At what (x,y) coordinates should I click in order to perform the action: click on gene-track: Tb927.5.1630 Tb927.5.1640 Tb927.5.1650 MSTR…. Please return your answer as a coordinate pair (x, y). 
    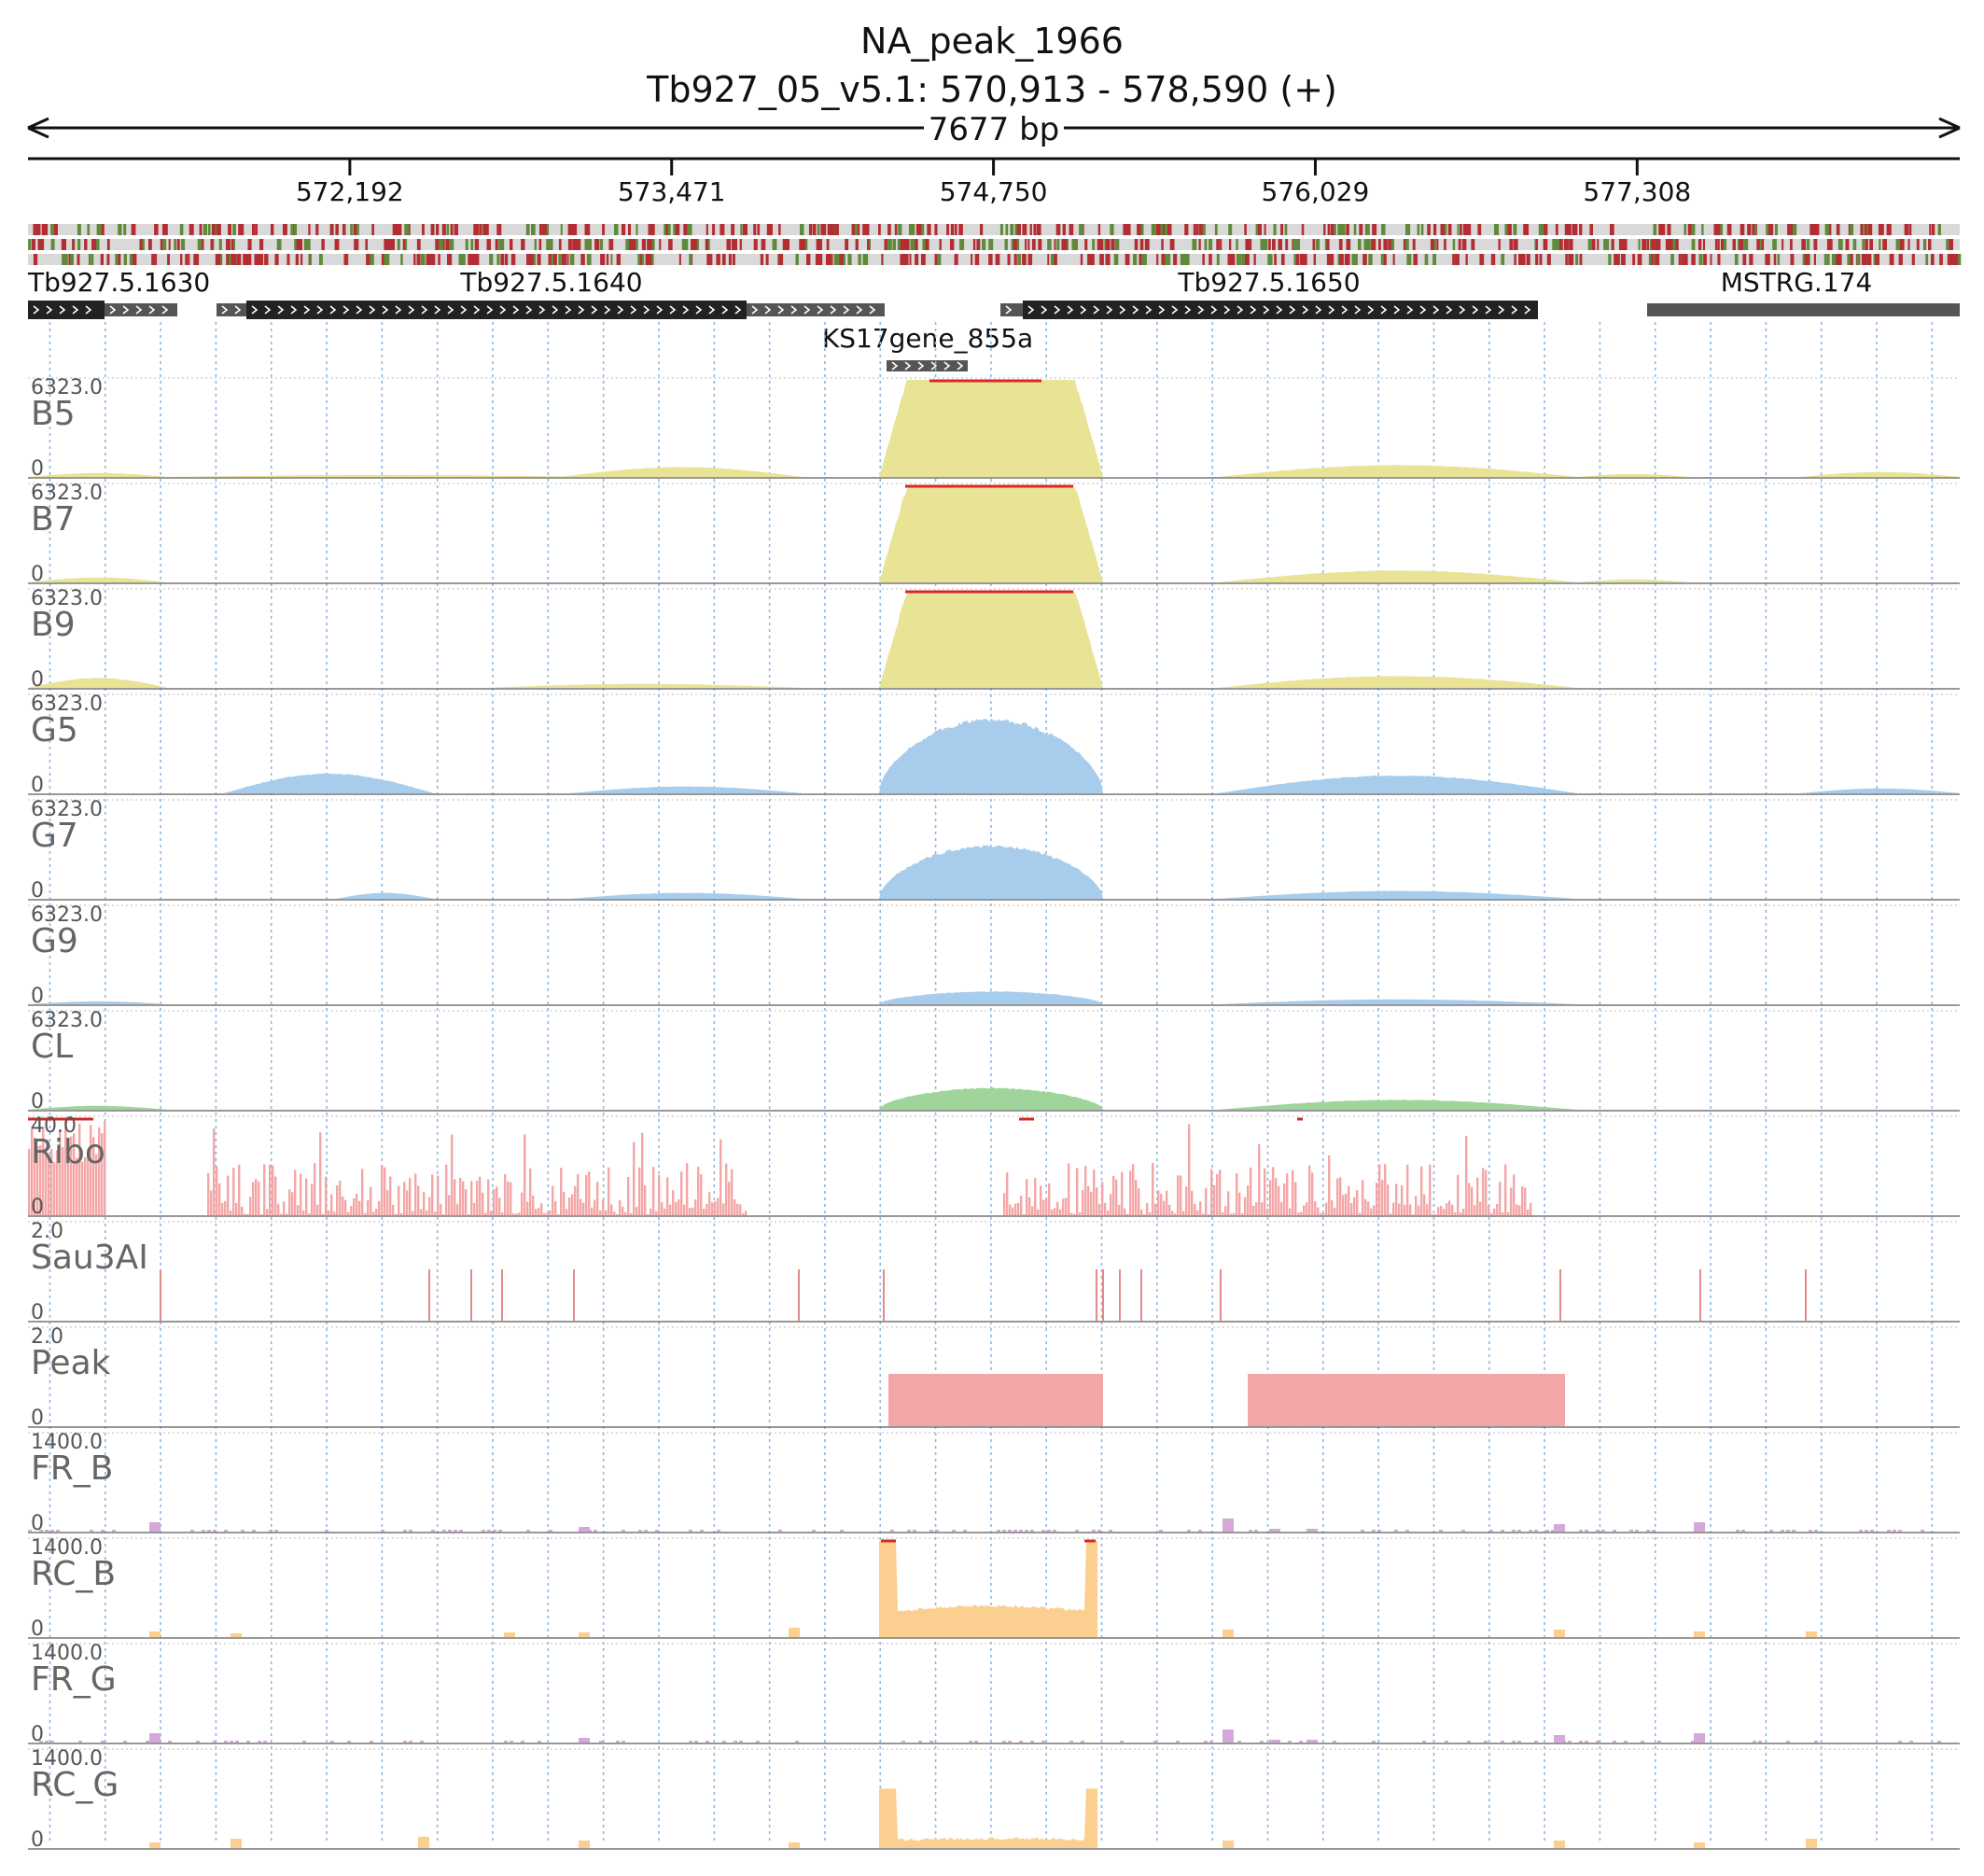
    Looking at the image, I should click on (993, 319).